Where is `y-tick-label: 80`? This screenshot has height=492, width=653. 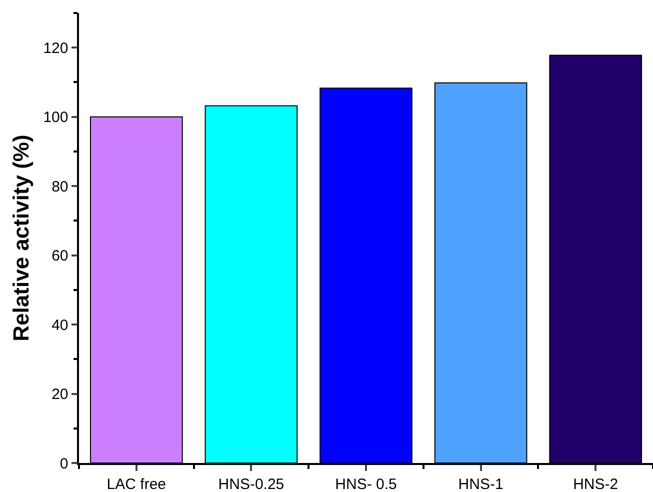
y-tick-label: 80 is located at coordinates (60, 187).